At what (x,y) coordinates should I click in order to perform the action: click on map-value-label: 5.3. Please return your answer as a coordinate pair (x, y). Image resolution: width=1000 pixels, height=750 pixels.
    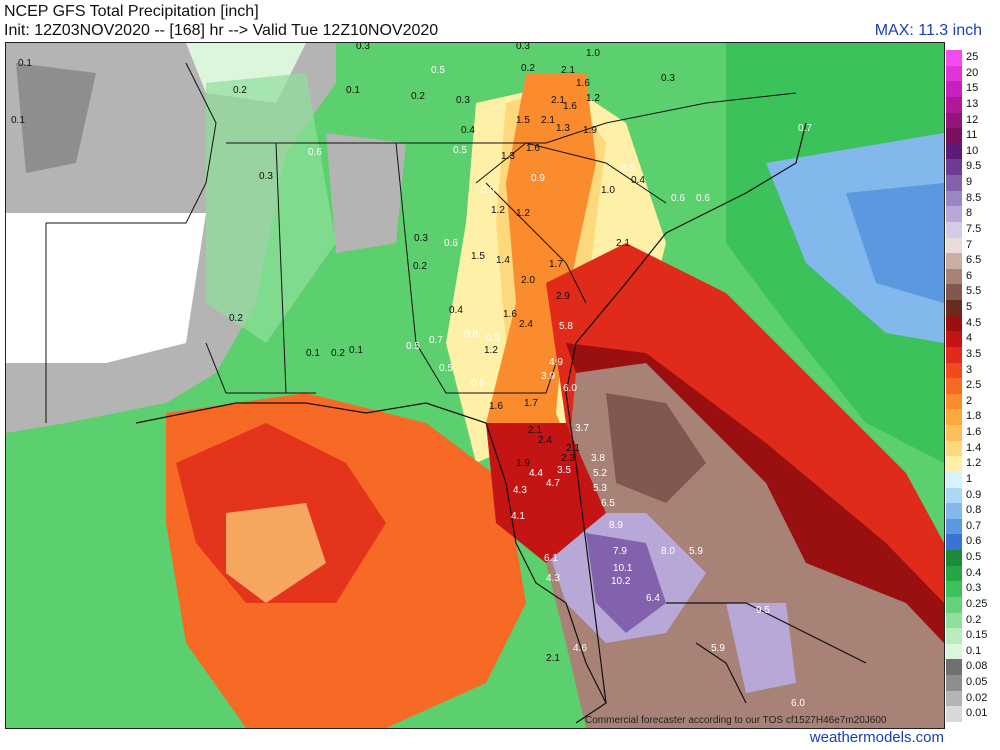
    Looking at the image, I should click on (600, 488).